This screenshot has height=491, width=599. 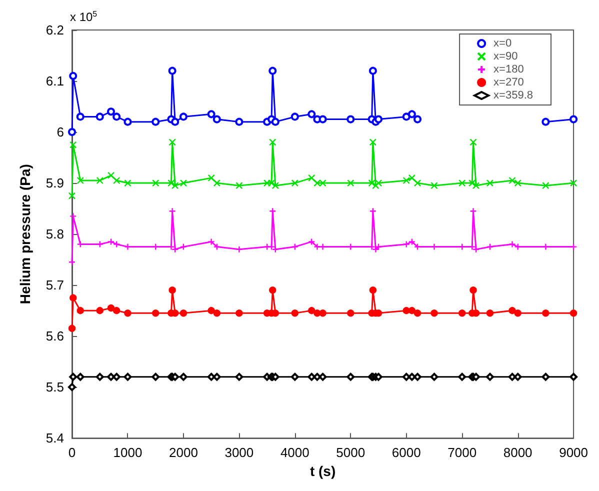 I want to click on y-tick-label: 6.1, so click(x=55, y=81).